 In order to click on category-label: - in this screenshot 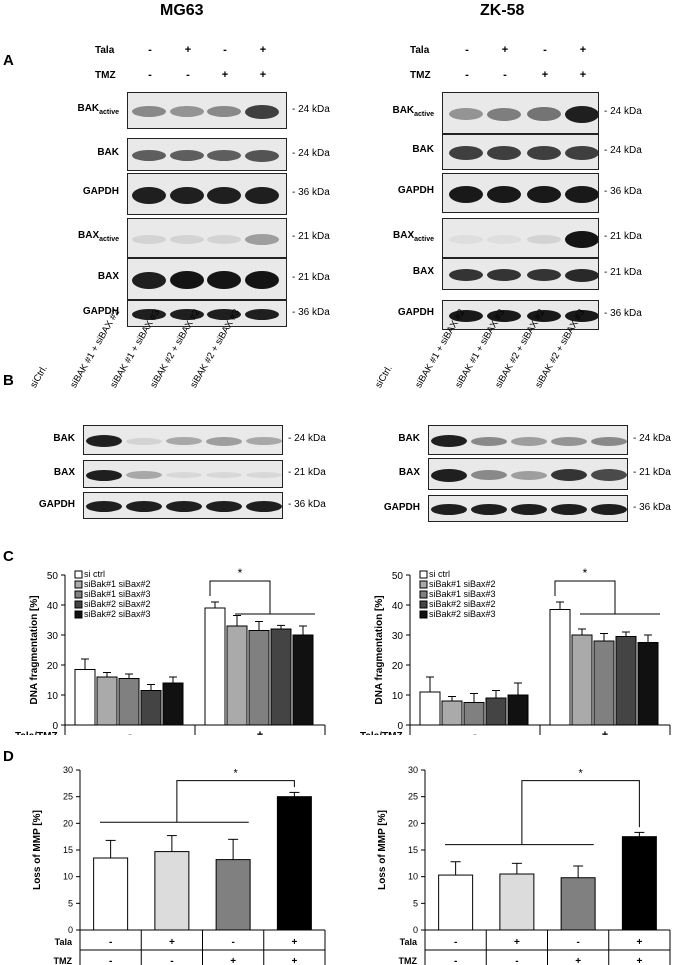, I will do `click(475, 732)`.